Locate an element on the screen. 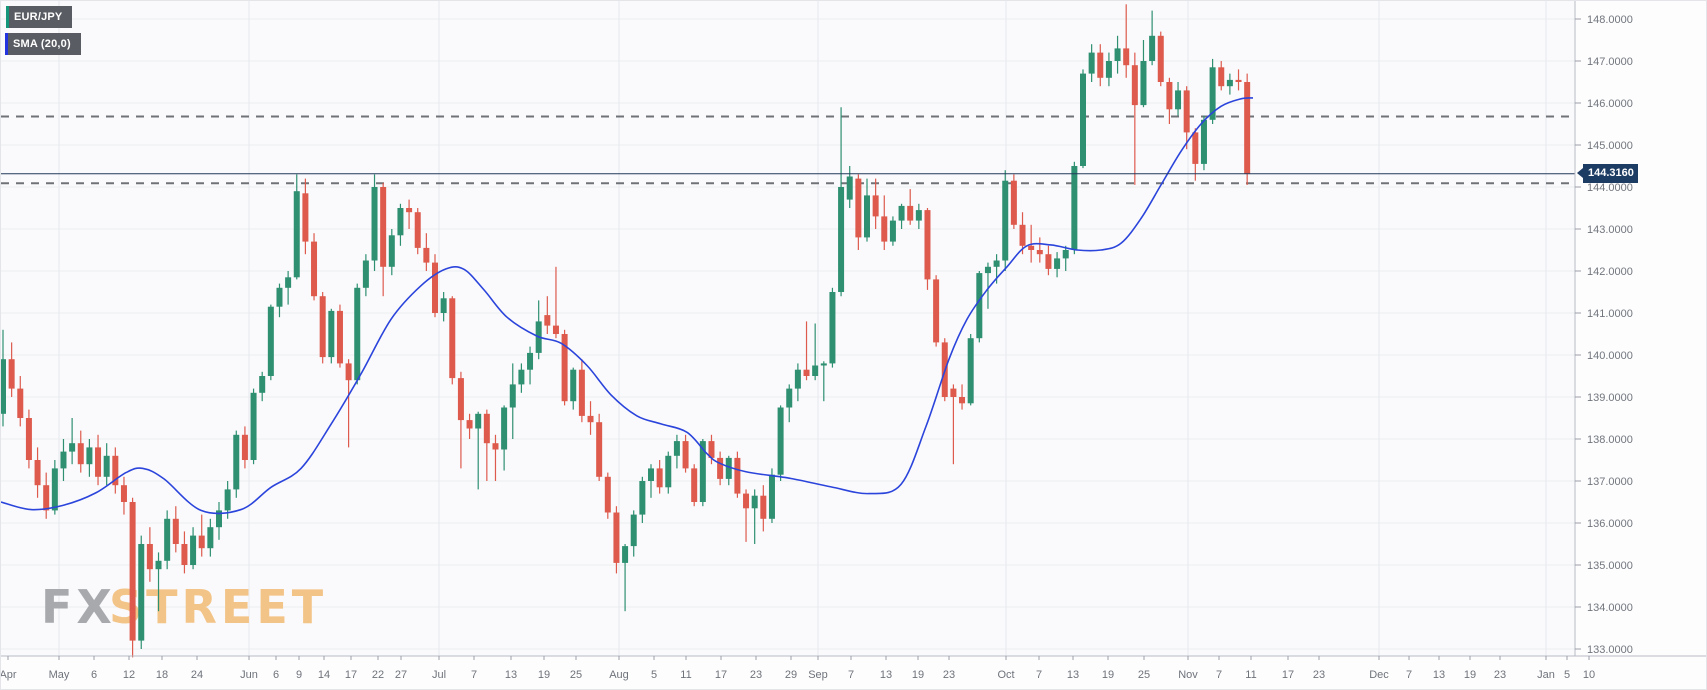  price-axis-label: 138.0000 is located at coordinates (1610, 440).